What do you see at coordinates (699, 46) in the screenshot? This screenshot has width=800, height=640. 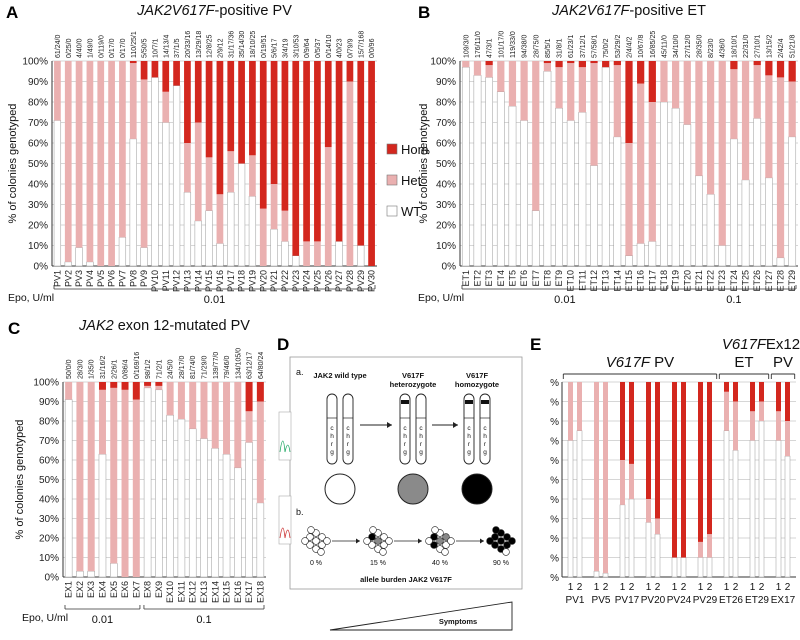 I see `count-label: 28/35/0` at bounding box center [699, 46].